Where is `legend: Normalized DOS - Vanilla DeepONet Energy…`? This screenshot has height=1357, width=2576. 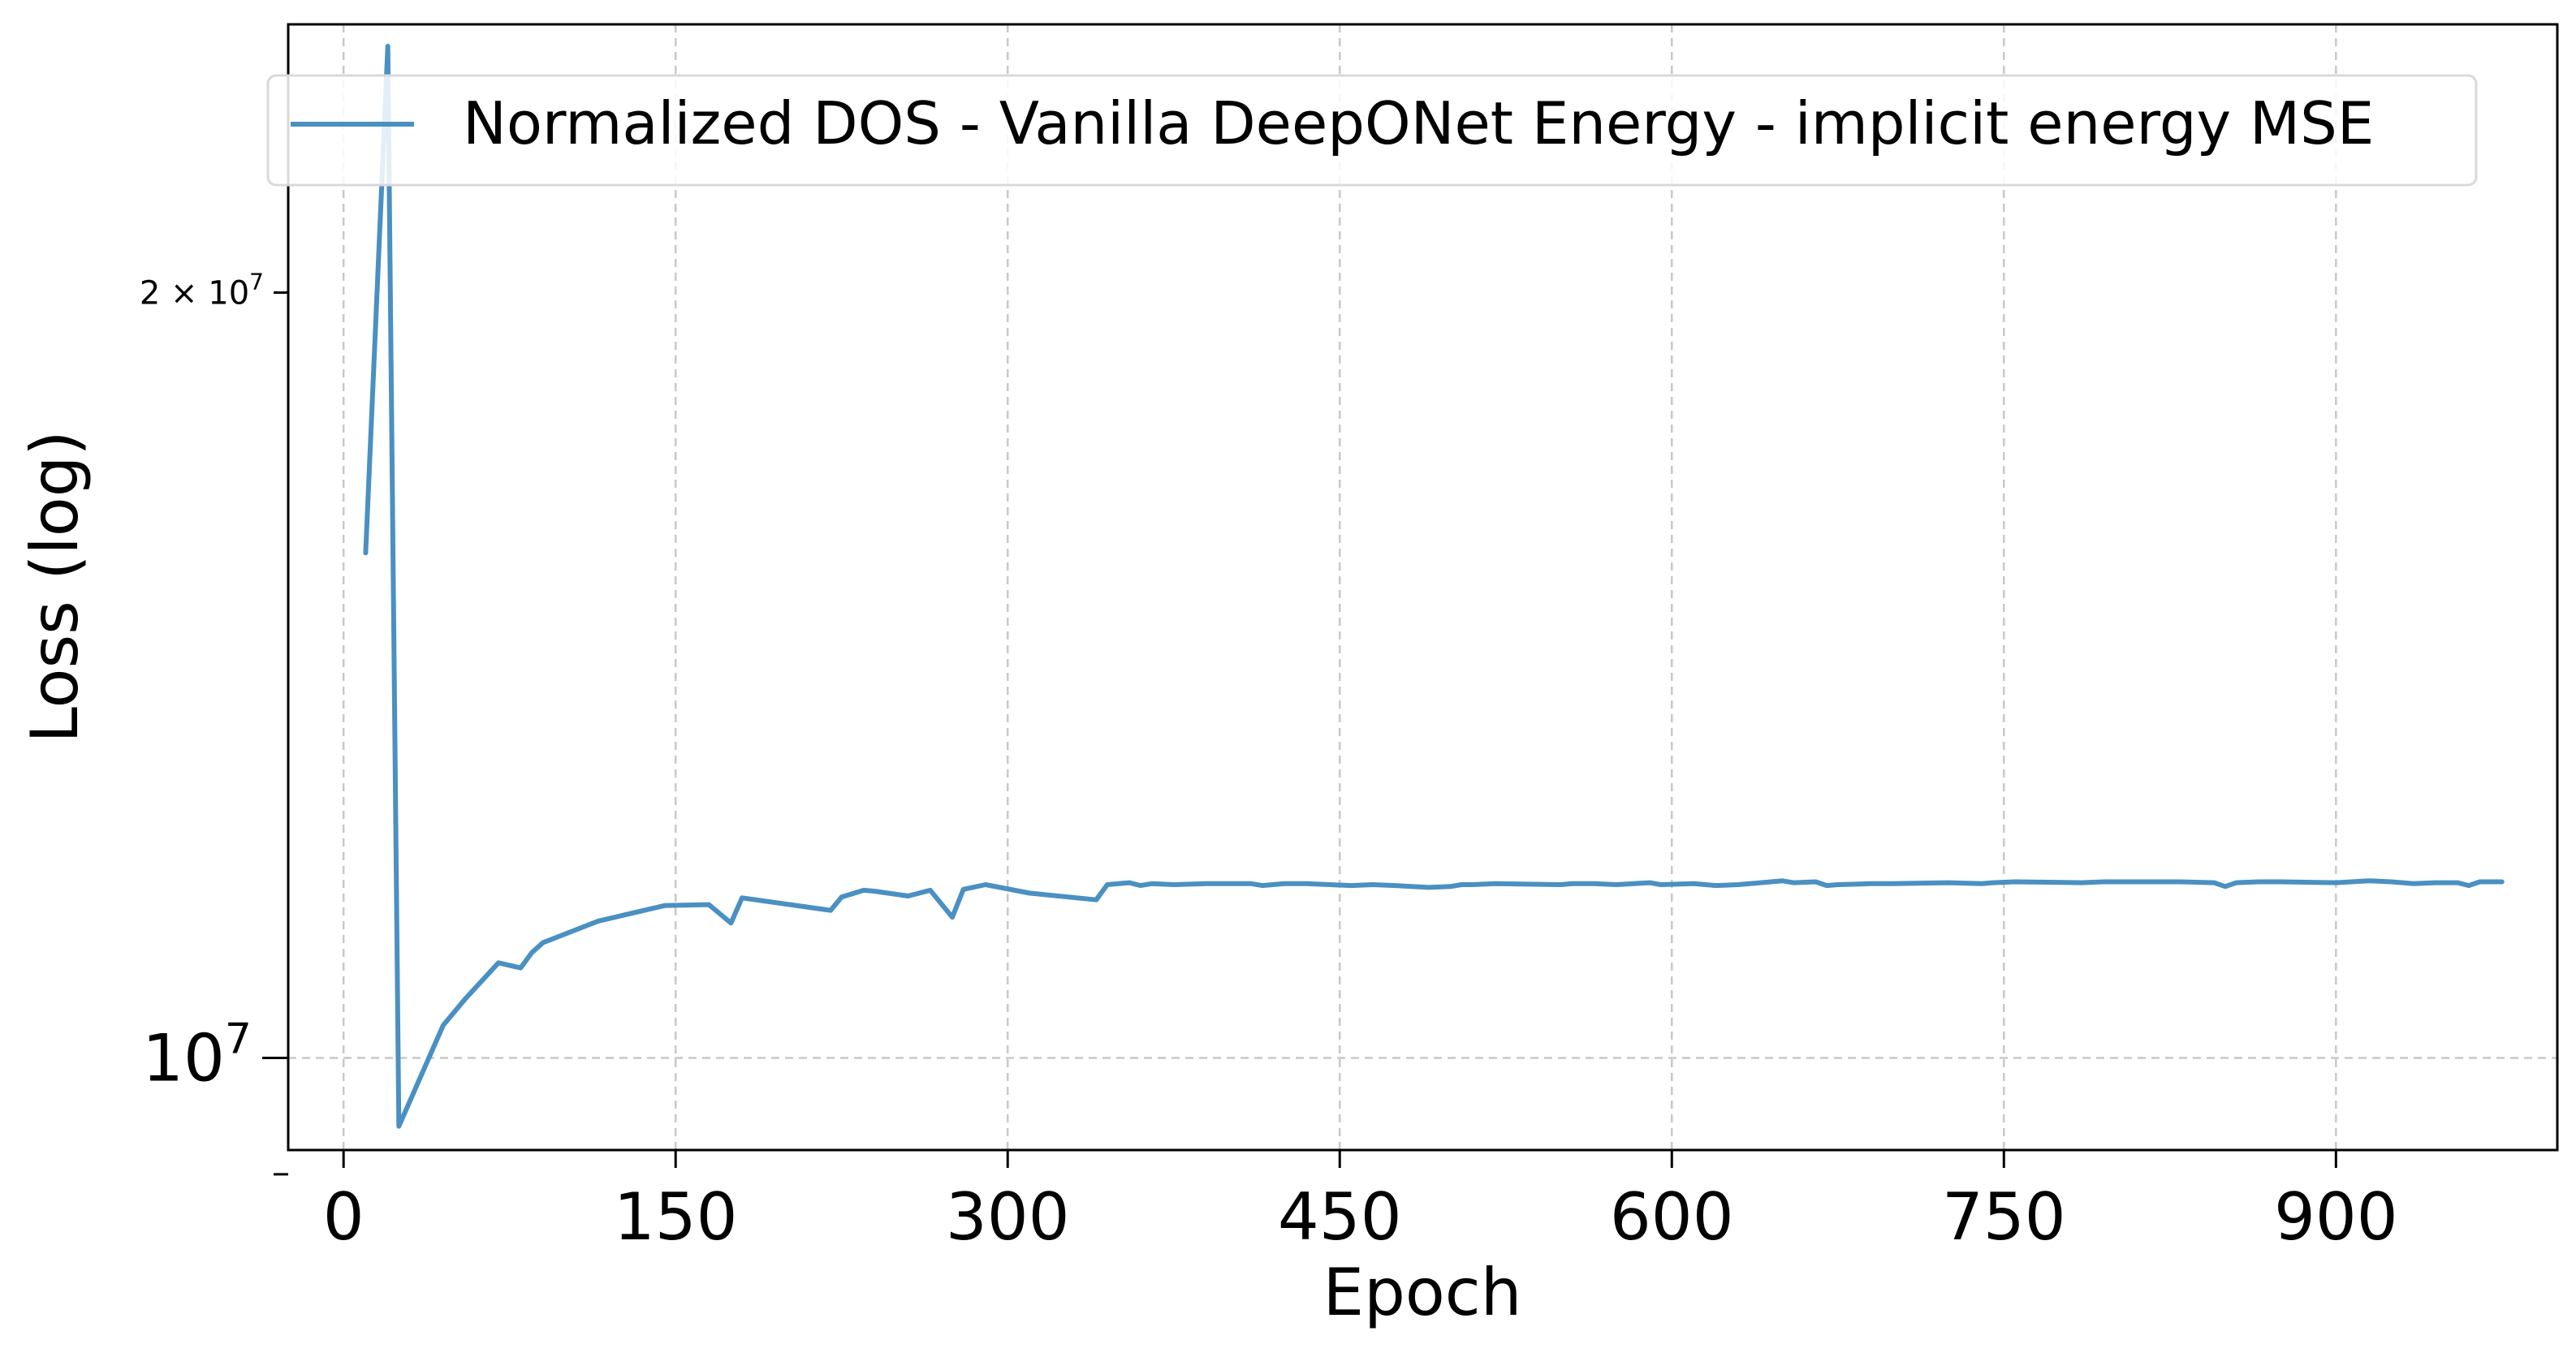
legend: Normalized DOS - Vanilla DeepONet Energy… is located at coordinates (1372, 130).